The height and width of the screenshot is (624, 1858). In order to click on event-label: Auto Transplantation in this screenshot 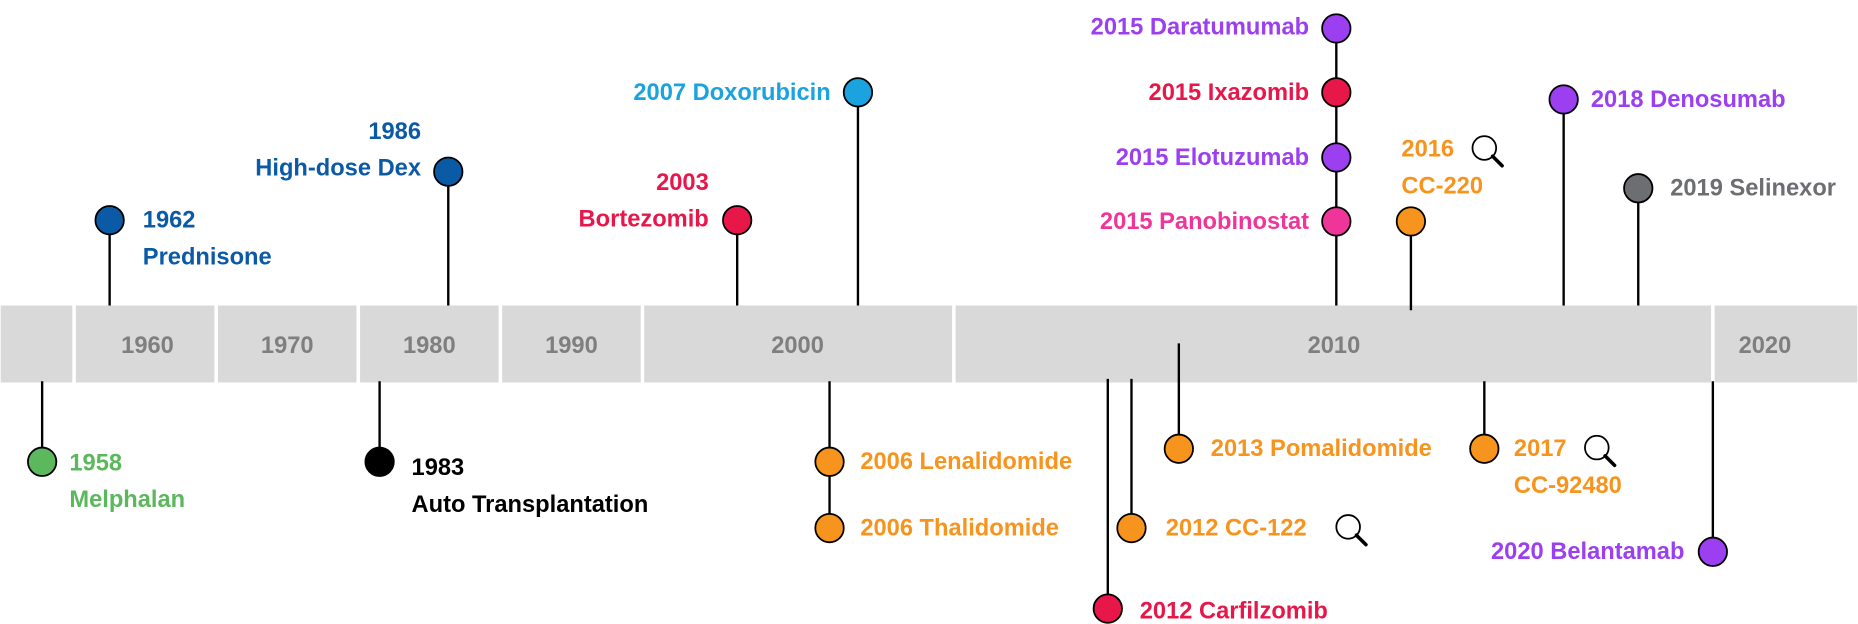, I will do `click(530, 505)`.